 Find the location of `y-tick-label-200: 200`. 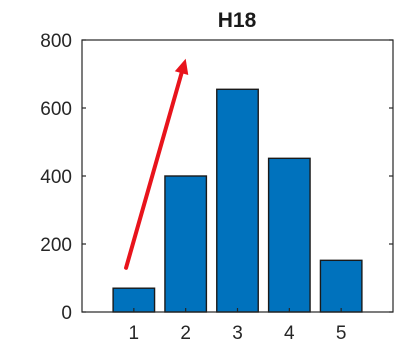

y-tick-label-200: 200 is located at coordinates (56, 245).